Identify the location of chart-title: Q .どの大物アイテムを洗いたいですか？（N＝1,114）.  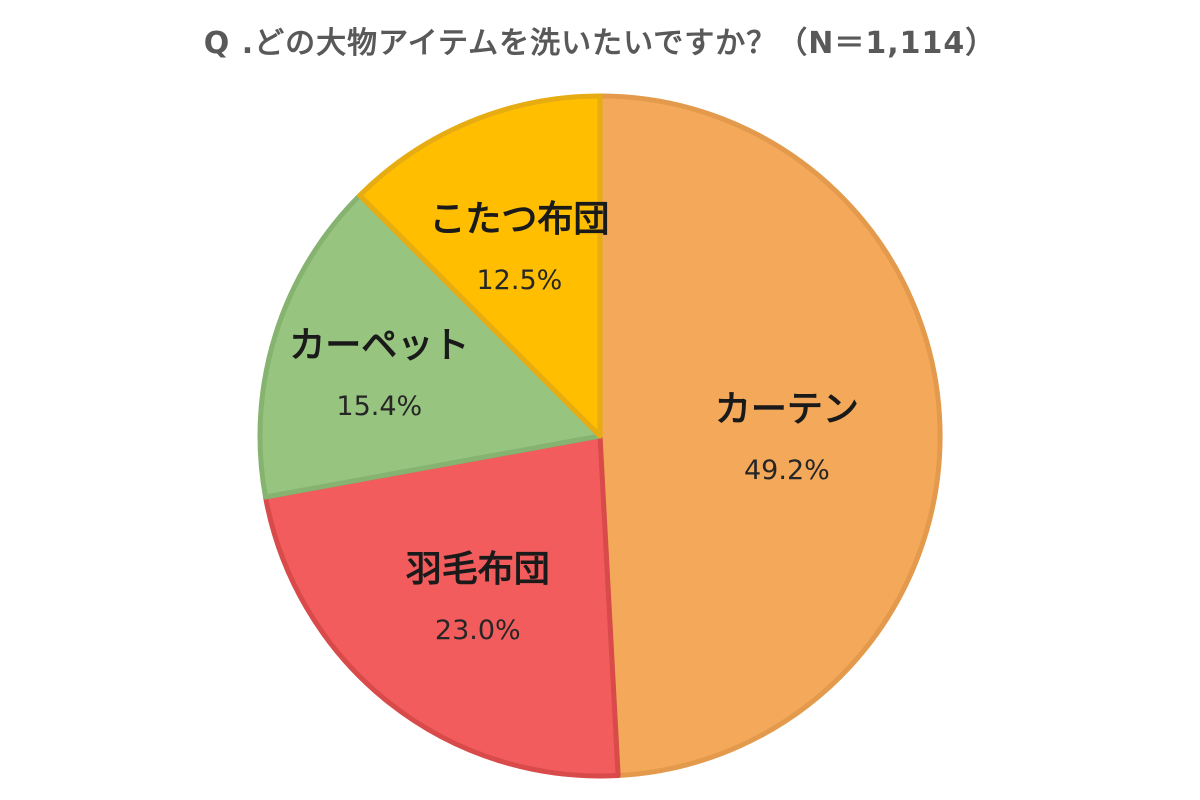
(600, 43).